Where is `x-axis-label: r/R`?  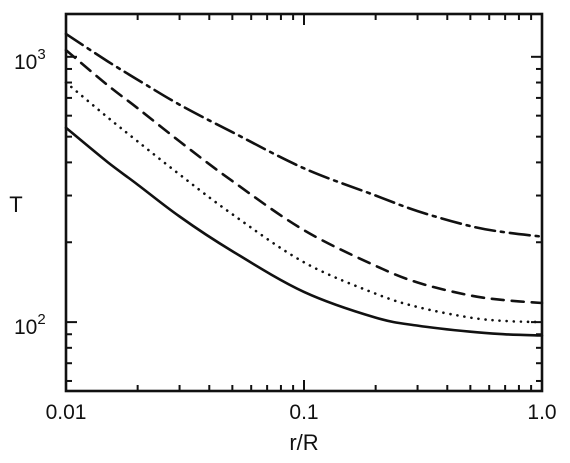
x-axis-label: r/R is located at coordinates (303, 442).